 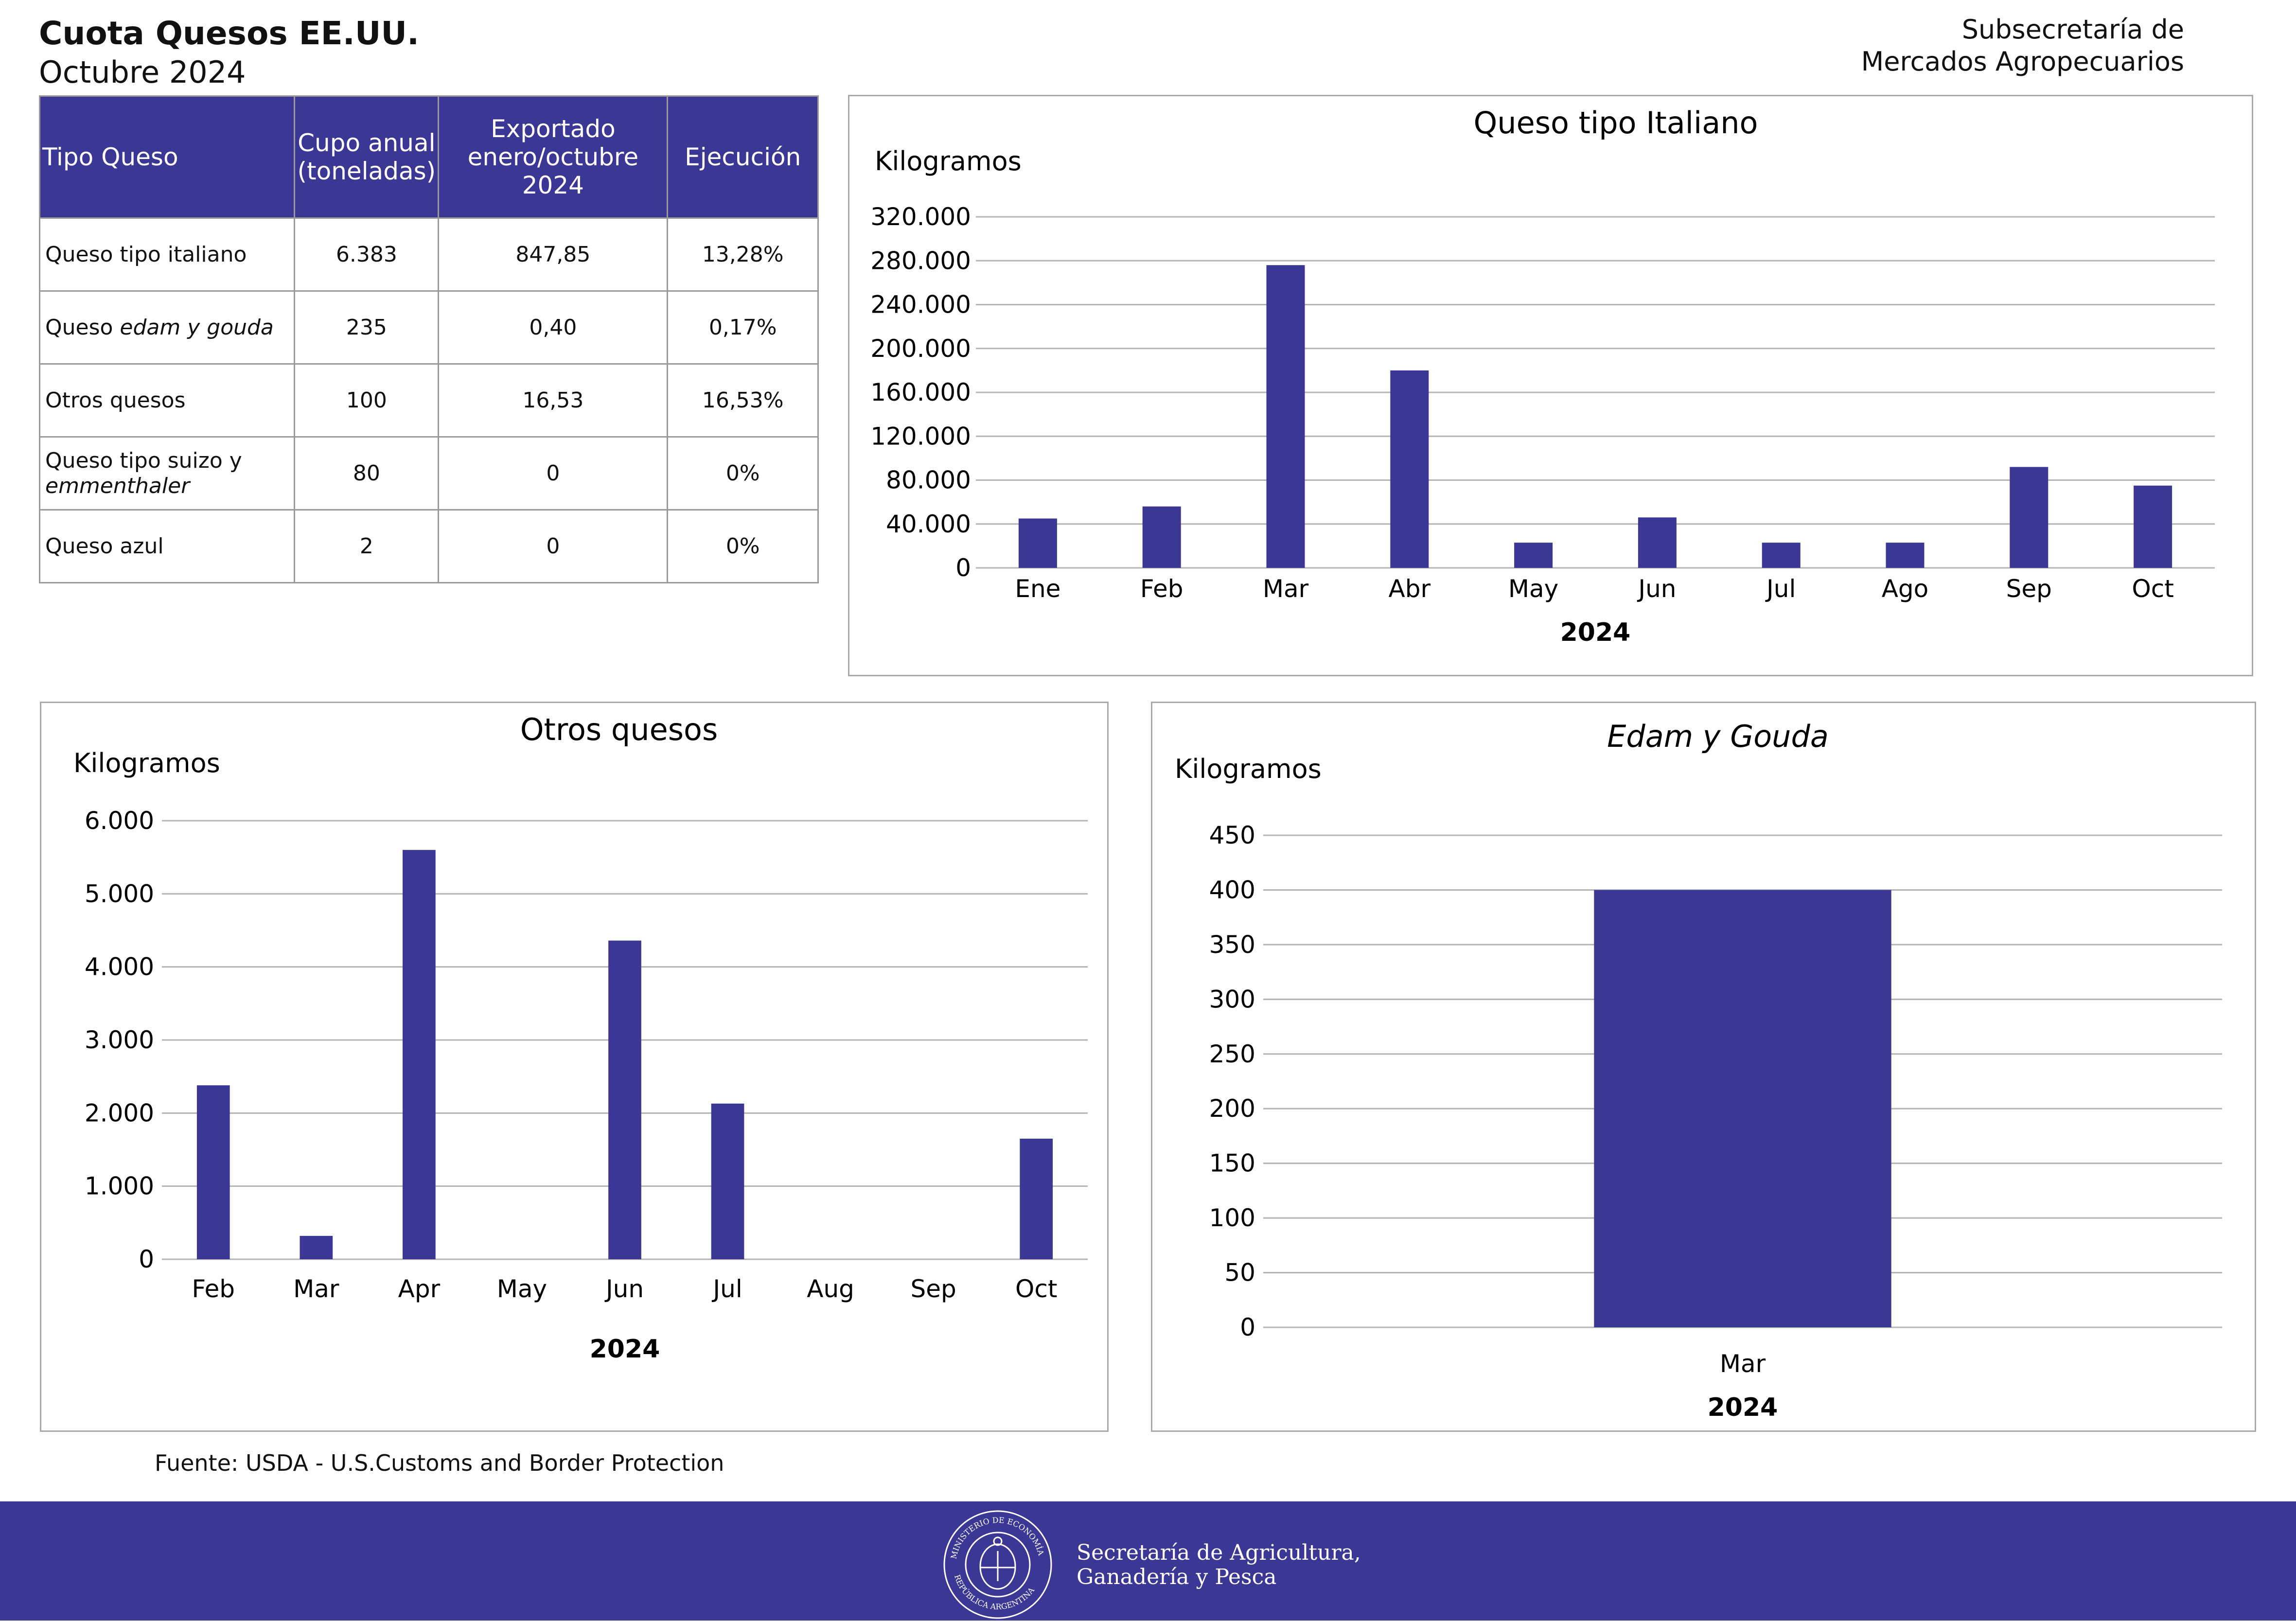 I want to click on bar-may, so click(x=1534, y=555).